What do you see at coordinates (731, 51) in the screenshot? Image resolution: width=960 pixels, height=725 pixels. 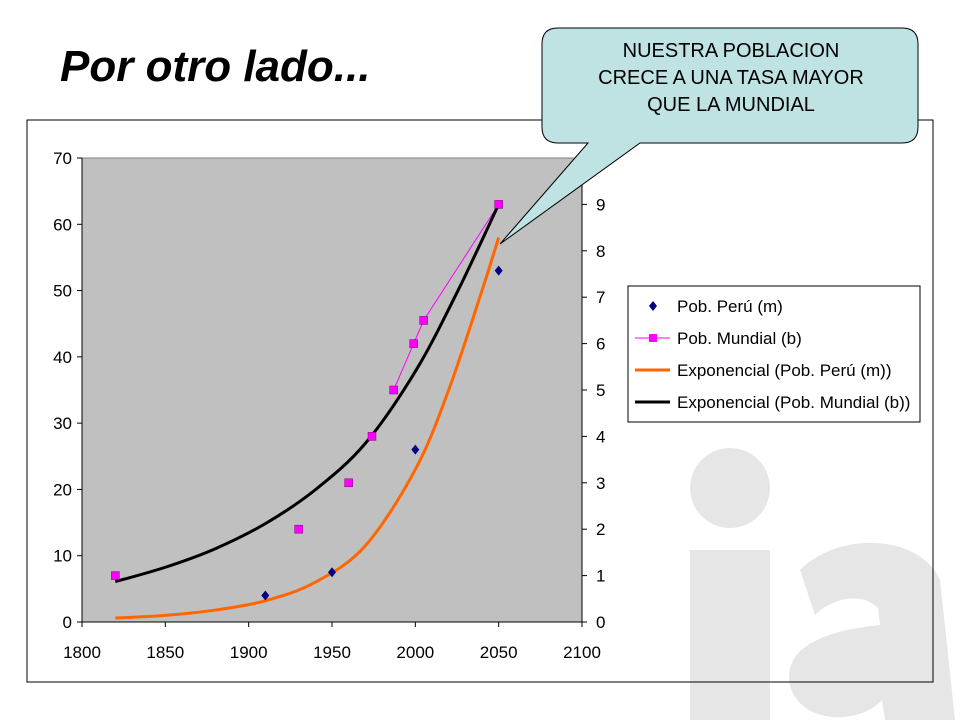 I see `callout-line: NUESTRA POBLACION` at bounding box center [731, 51].